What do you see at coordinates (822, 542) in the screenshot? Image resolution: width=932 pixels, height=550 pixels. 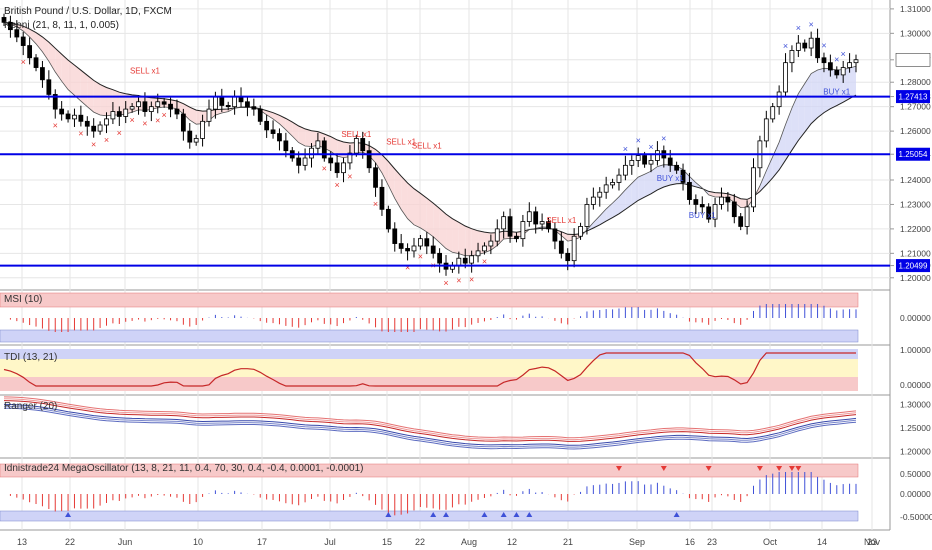 I see `date-tick: 14` at bounding box center [822, 542].